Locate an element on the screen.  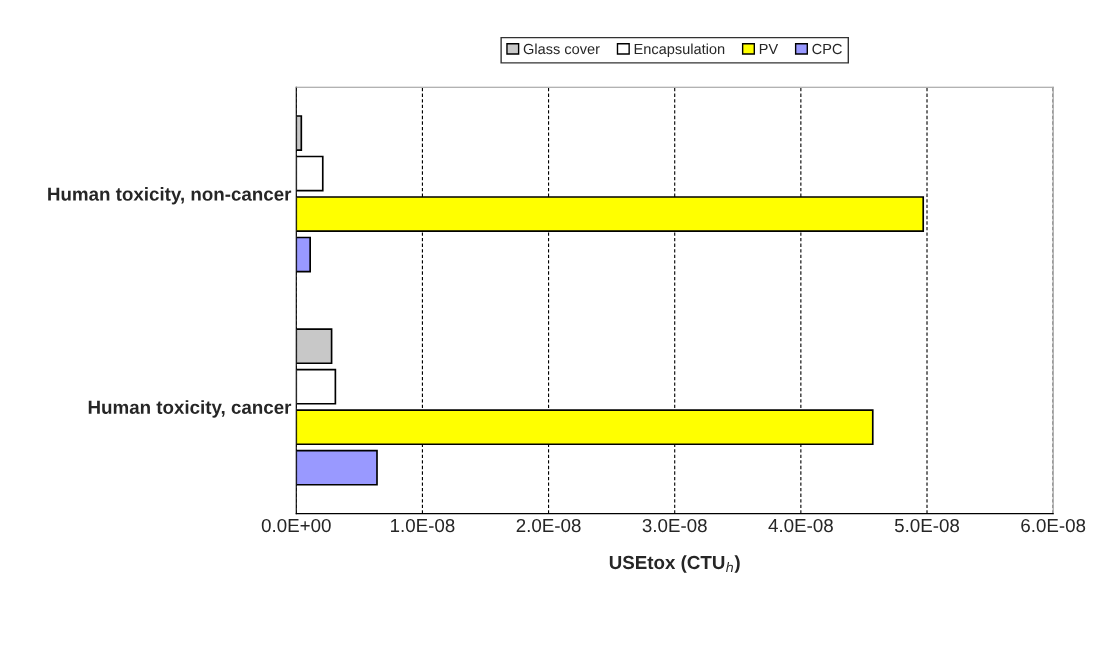
x-tick-label: 5.0E-08 is located at coordinates (927, 525).